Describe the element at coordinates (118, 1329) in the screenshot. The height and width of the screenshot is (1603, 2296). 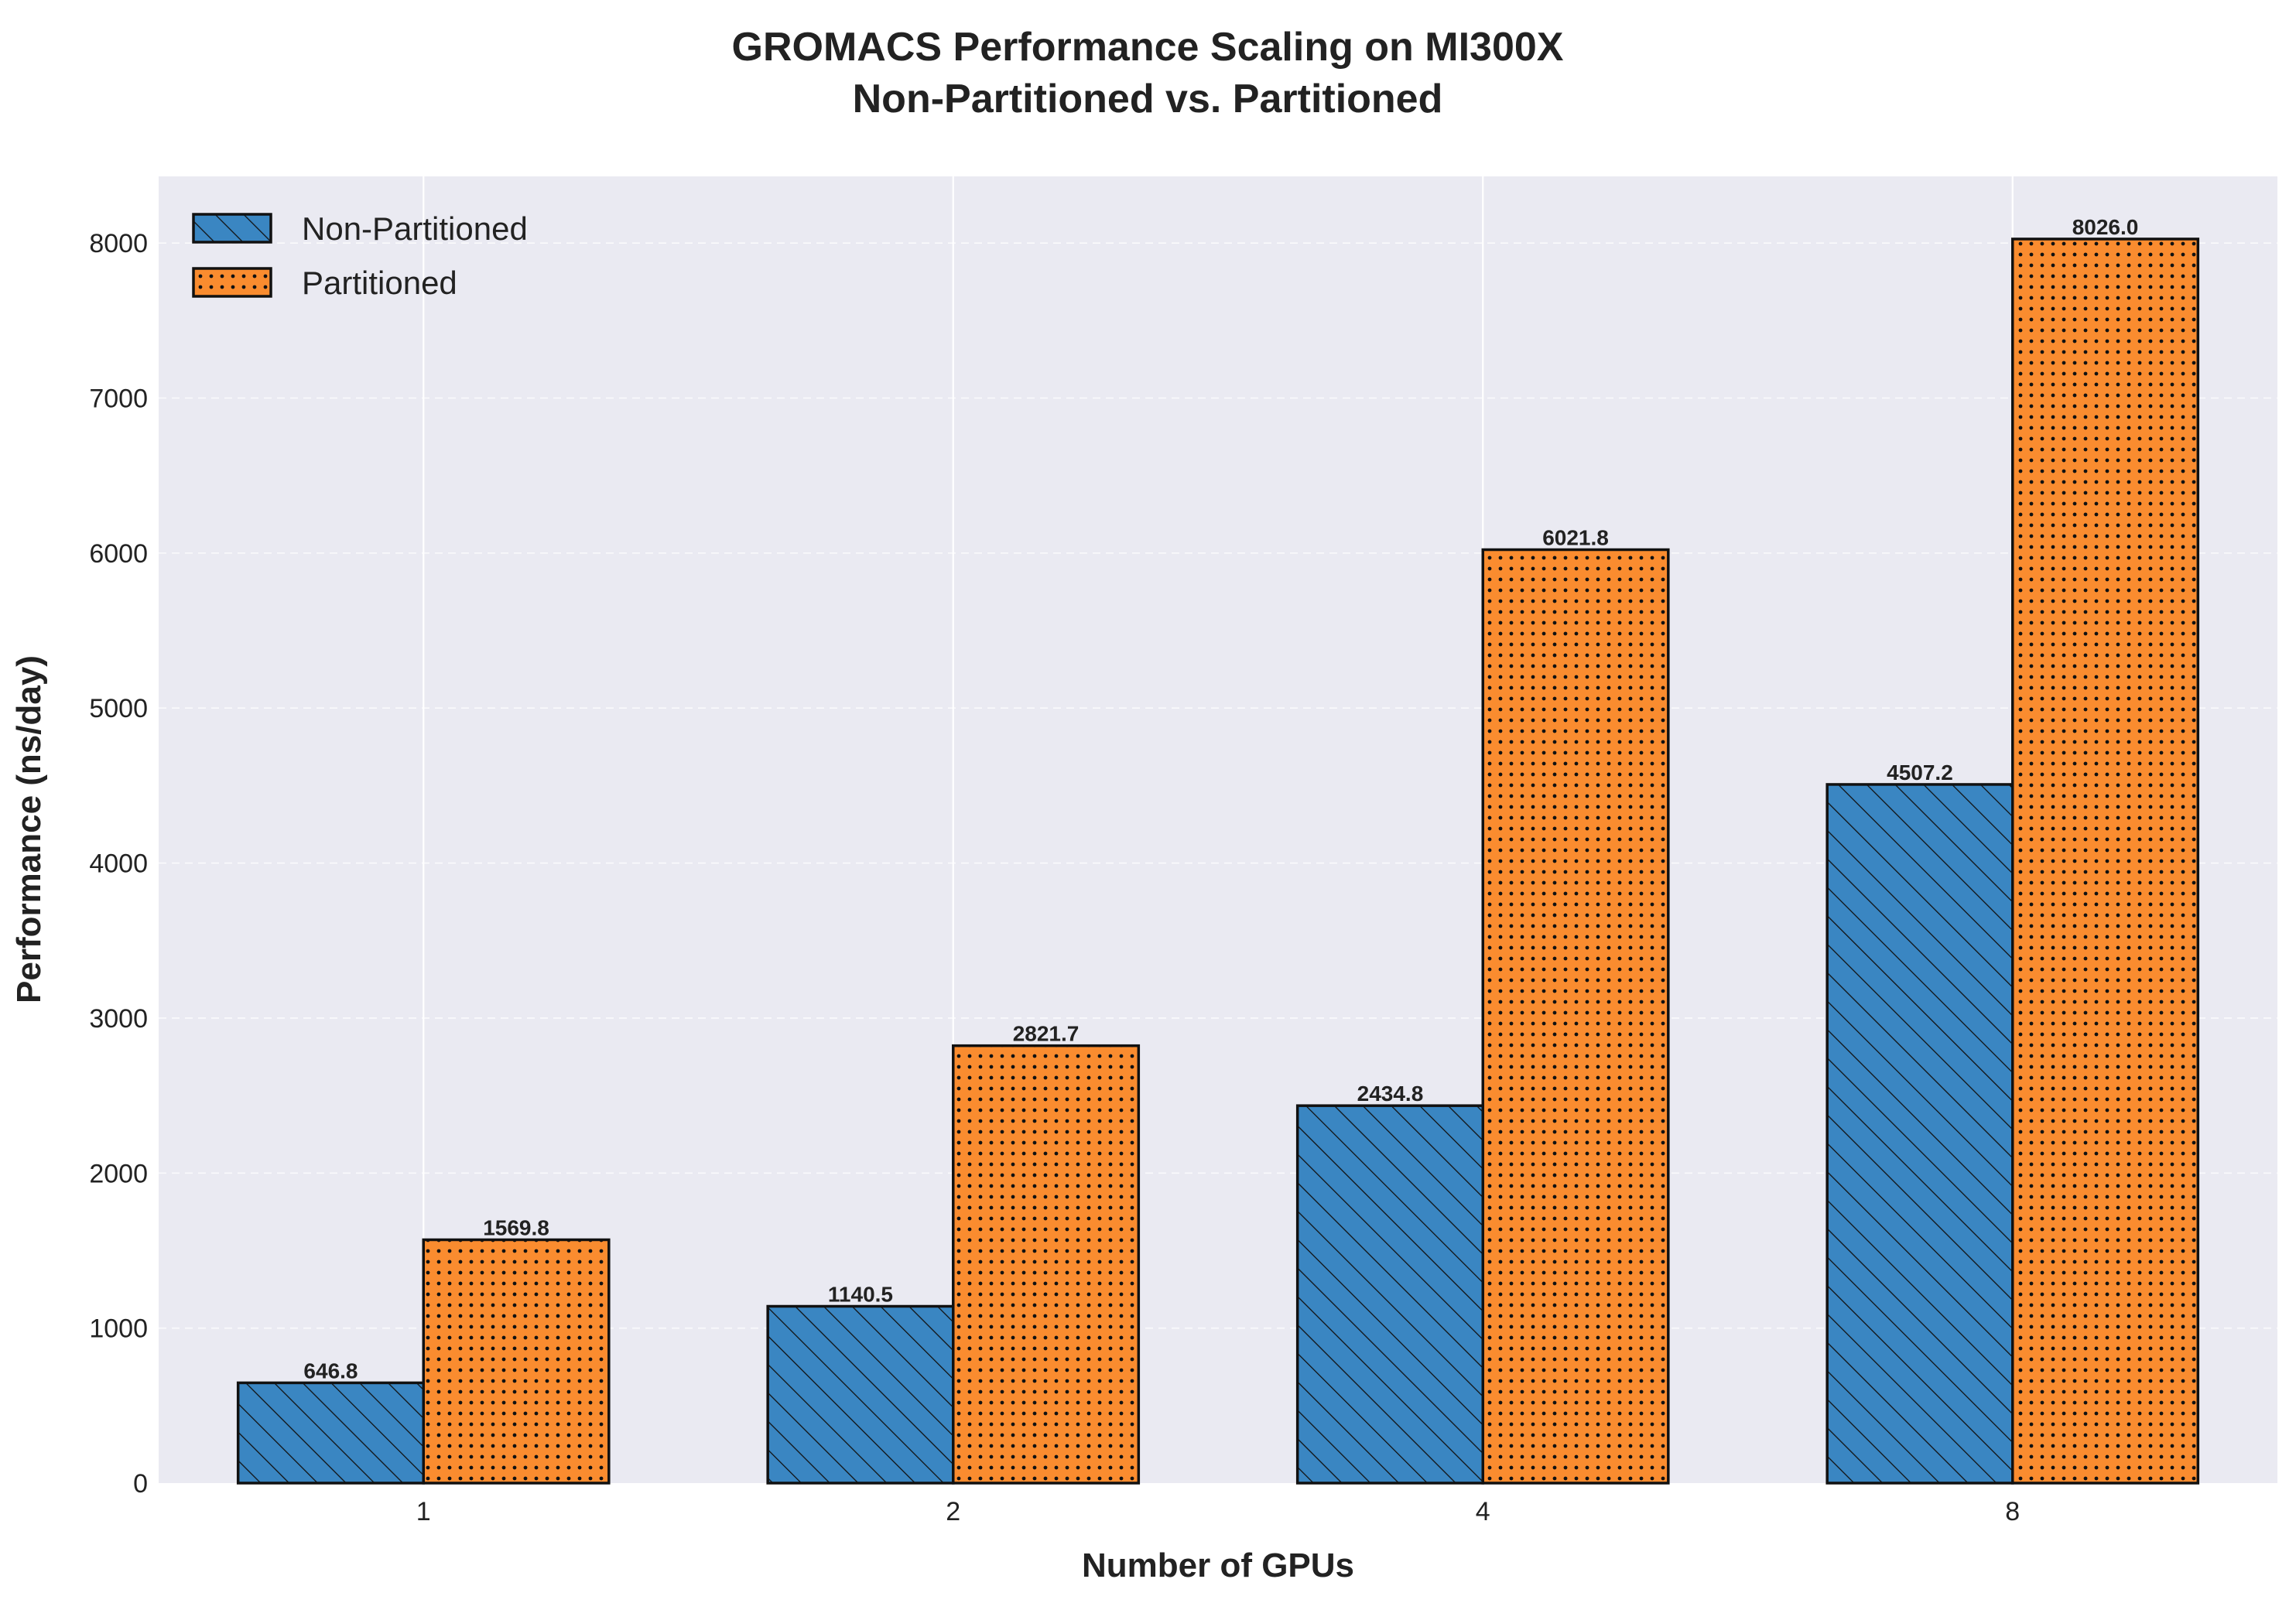
I see `y-tick-label: 1000` at that location.